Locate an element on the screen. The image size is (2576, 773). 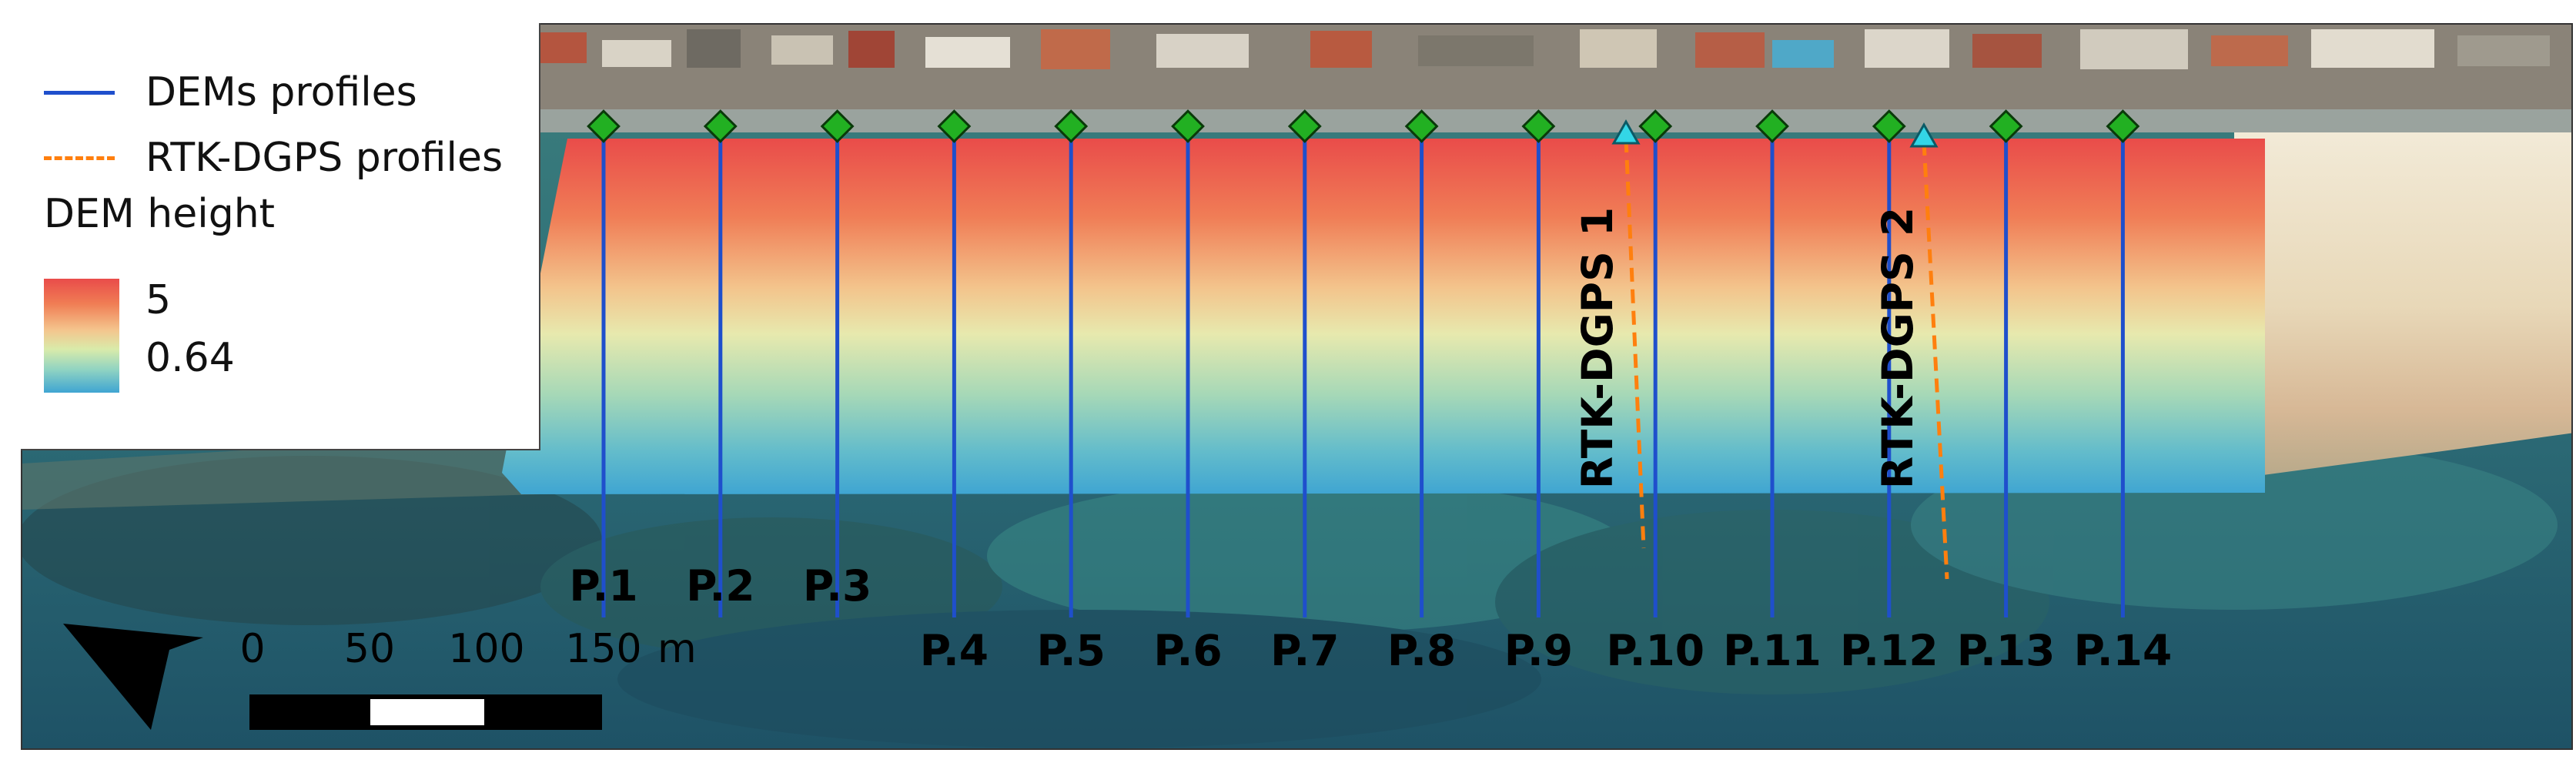
profile-label: P.12 is located at coordinates (1889, 650).